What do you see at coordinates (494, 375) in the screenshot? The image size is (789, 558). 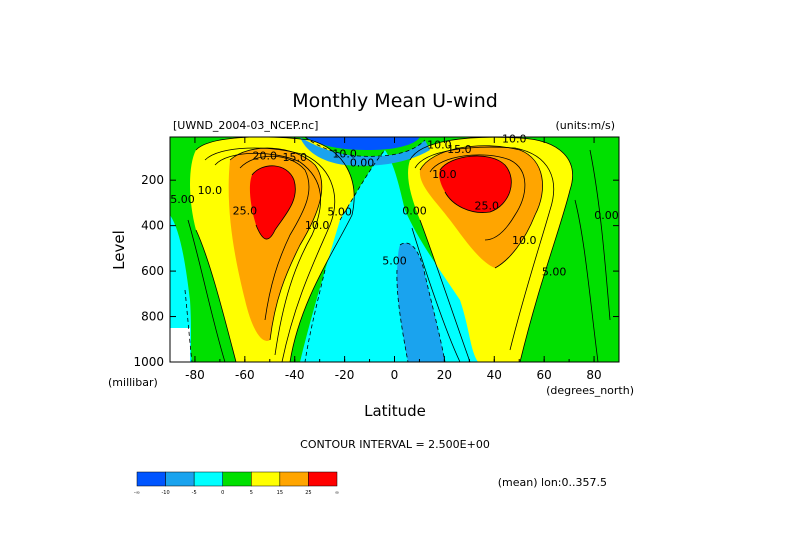 I see `x-tick-label: 40` at bounding box center [494, 375].